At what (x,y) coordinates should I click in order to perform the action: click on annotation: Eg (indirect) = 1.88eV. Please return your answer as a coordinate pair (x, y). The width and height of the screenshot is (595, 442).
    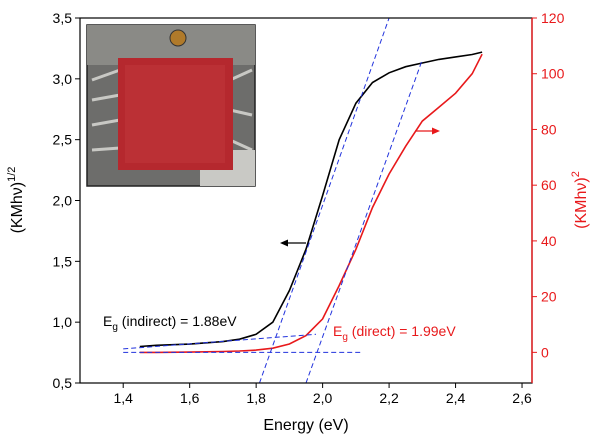
    Looking at the image, I should click on (170, 323).